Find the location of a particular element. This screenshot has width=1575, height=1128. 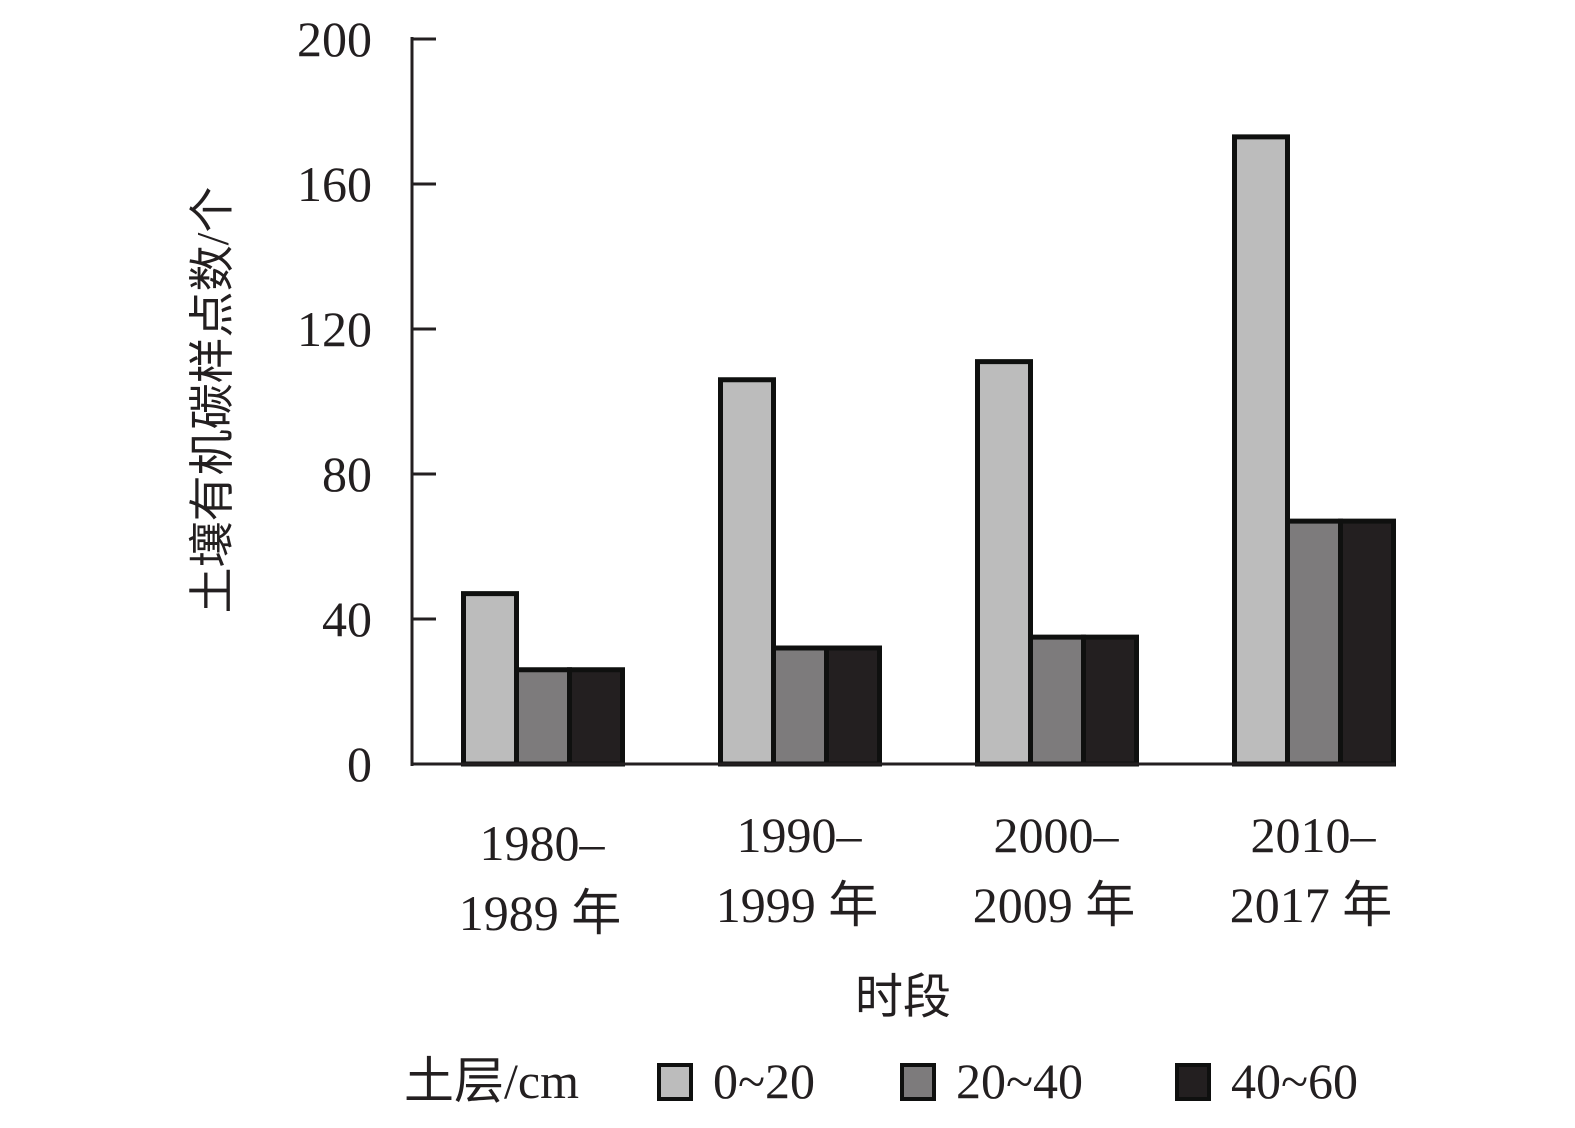

x-tick-label-line2: 2009 年 is located at coordinates (1054, 905).